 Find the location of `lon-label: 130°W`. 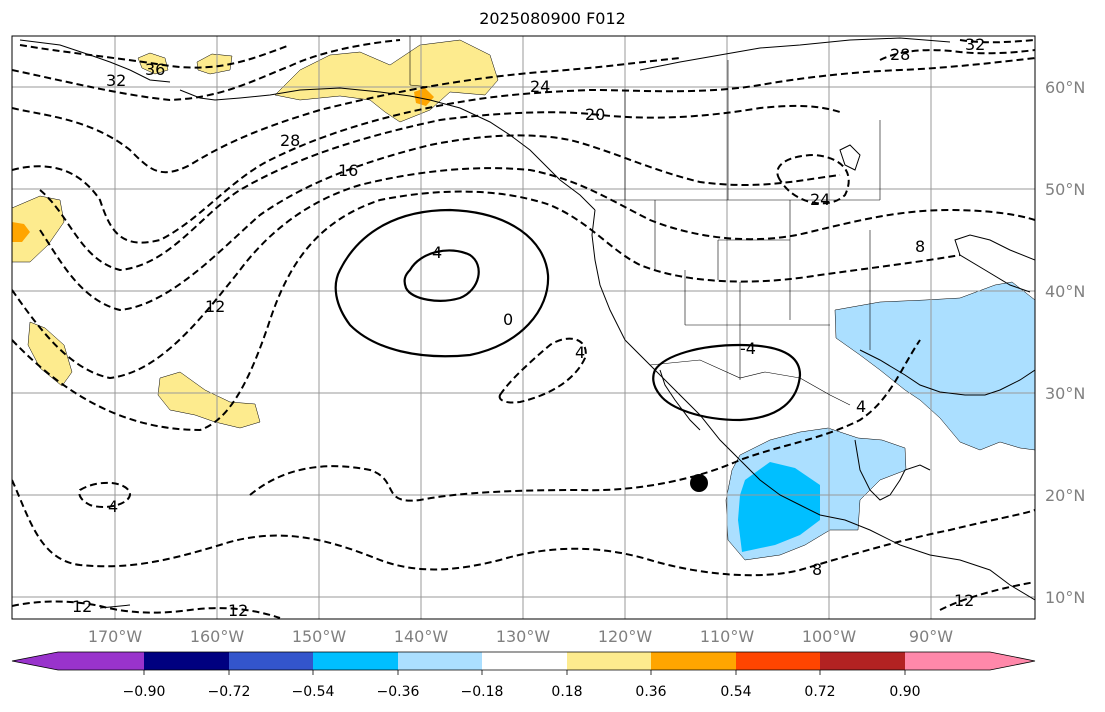

lon-label: 130°W is located at coordinates (523, 636).